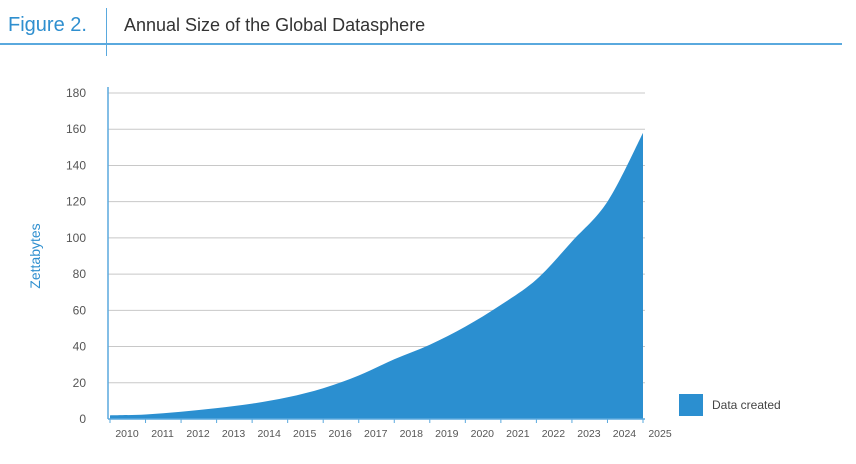  What do you see at coordinates (691, 405) in the screenshot?
I see `legend-swatch` at bounding box center [691, 405].